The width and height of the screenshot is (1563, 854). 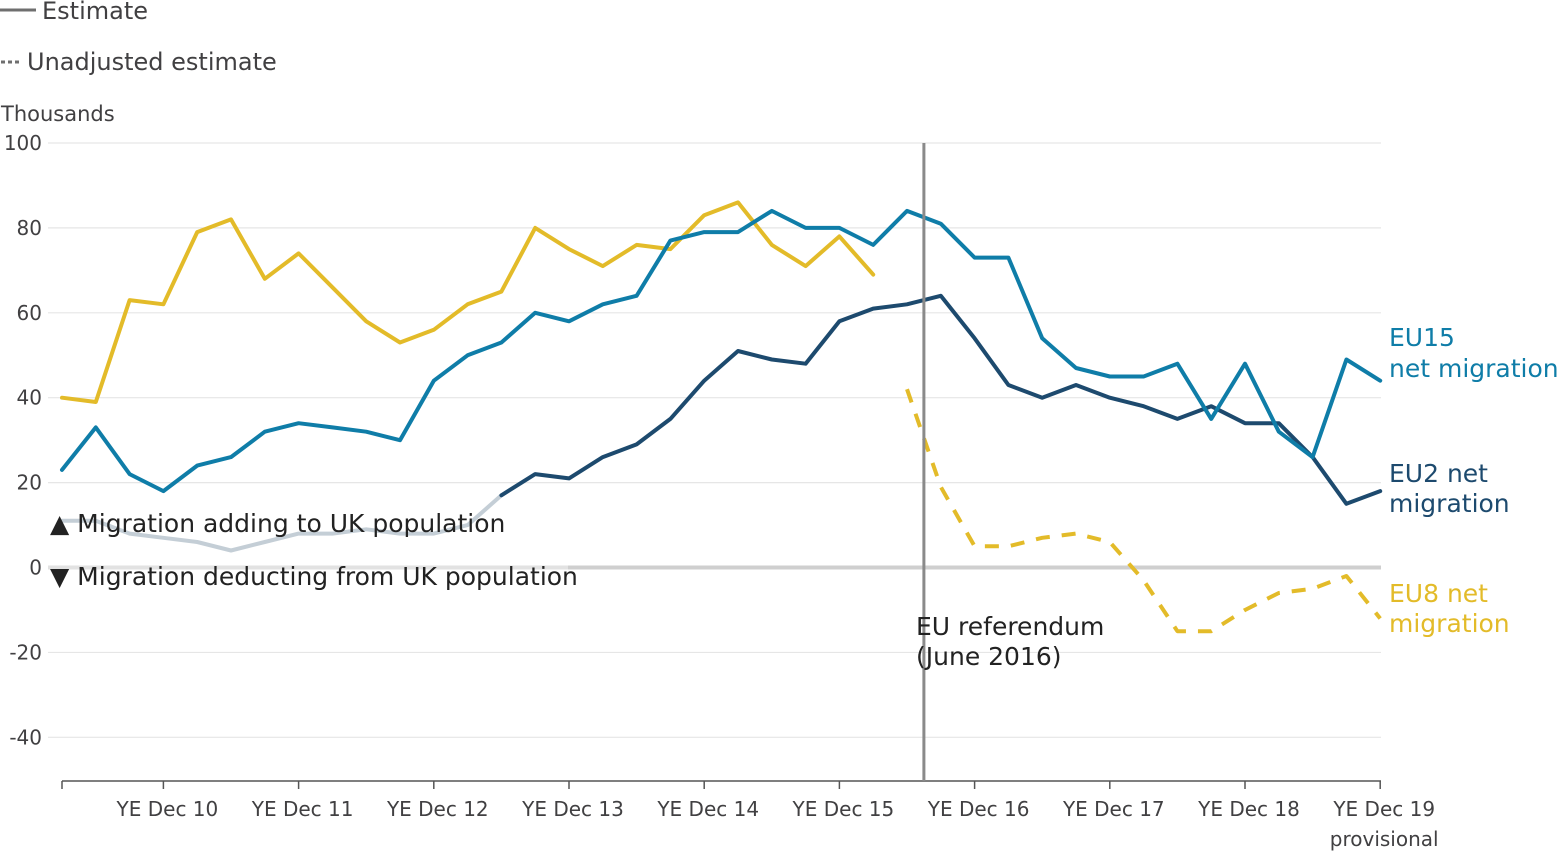 I want to click on y-tick-label: 0, so click(x=35, y=568).